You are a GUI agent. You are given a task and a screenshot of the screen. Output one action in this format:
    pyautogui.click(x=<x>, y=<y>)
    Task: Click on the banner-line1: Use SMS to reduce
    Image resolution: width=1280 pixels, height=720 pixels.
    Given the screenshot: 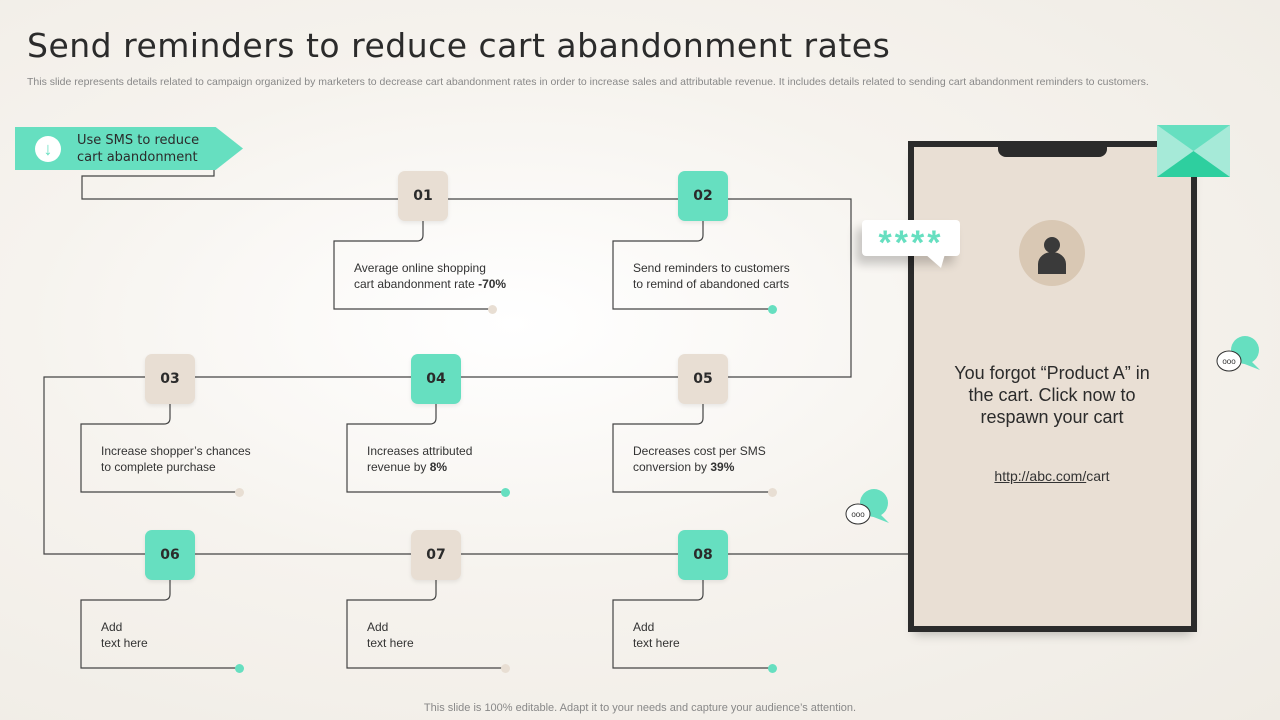 What is the action you would take?
    pyautogui.click(x=138, y=140)
    